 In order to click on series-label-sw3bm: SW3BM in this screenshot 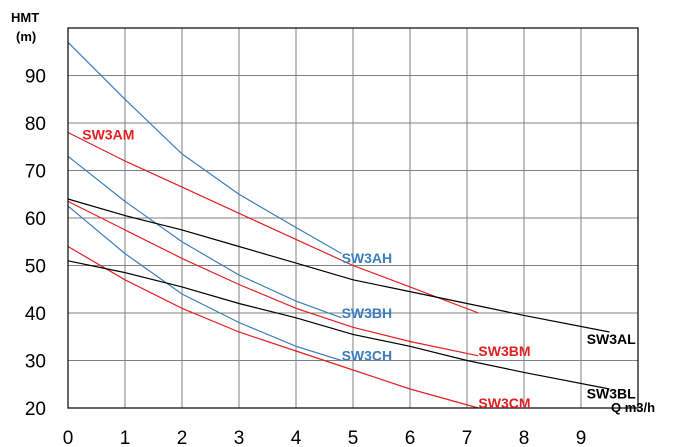, I will do `click(504, 351)`.